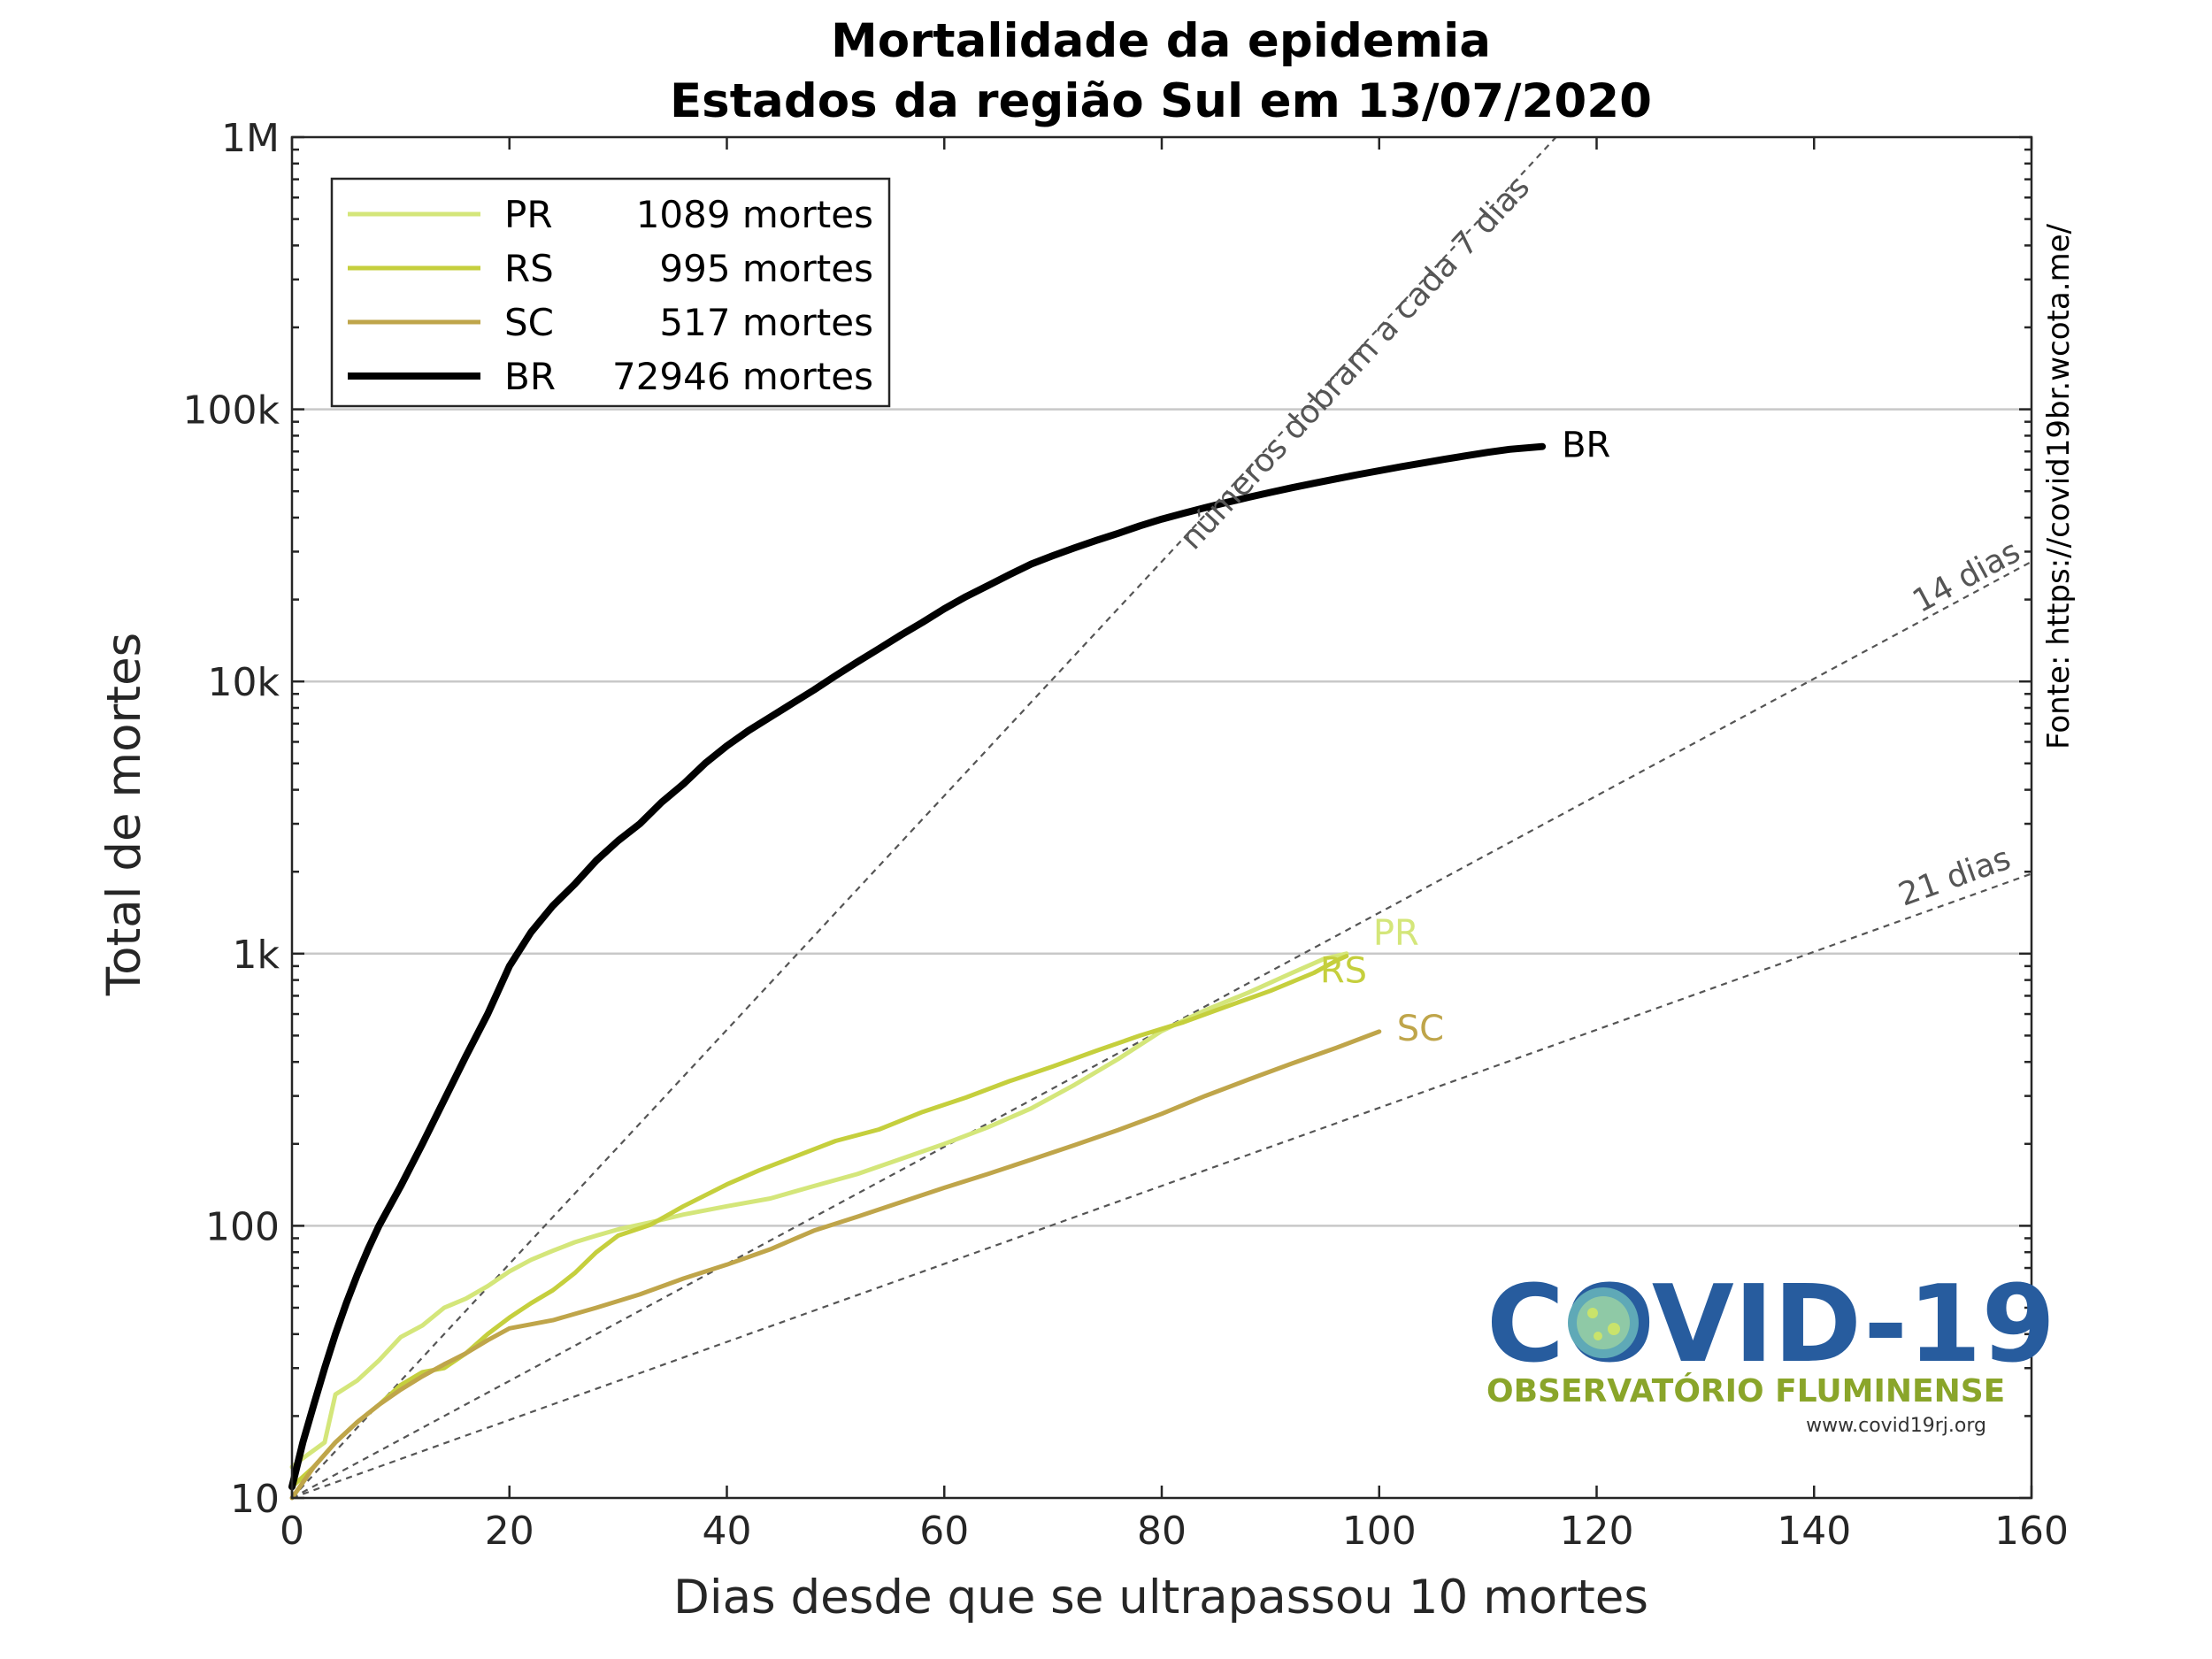 The image size is (2212, 1659). What do you see at coordinates (1161, 41) in the screenshot?
I see `chart-title-line-1: Mortalidade da epidemia` at bounding box center [1161, 41].